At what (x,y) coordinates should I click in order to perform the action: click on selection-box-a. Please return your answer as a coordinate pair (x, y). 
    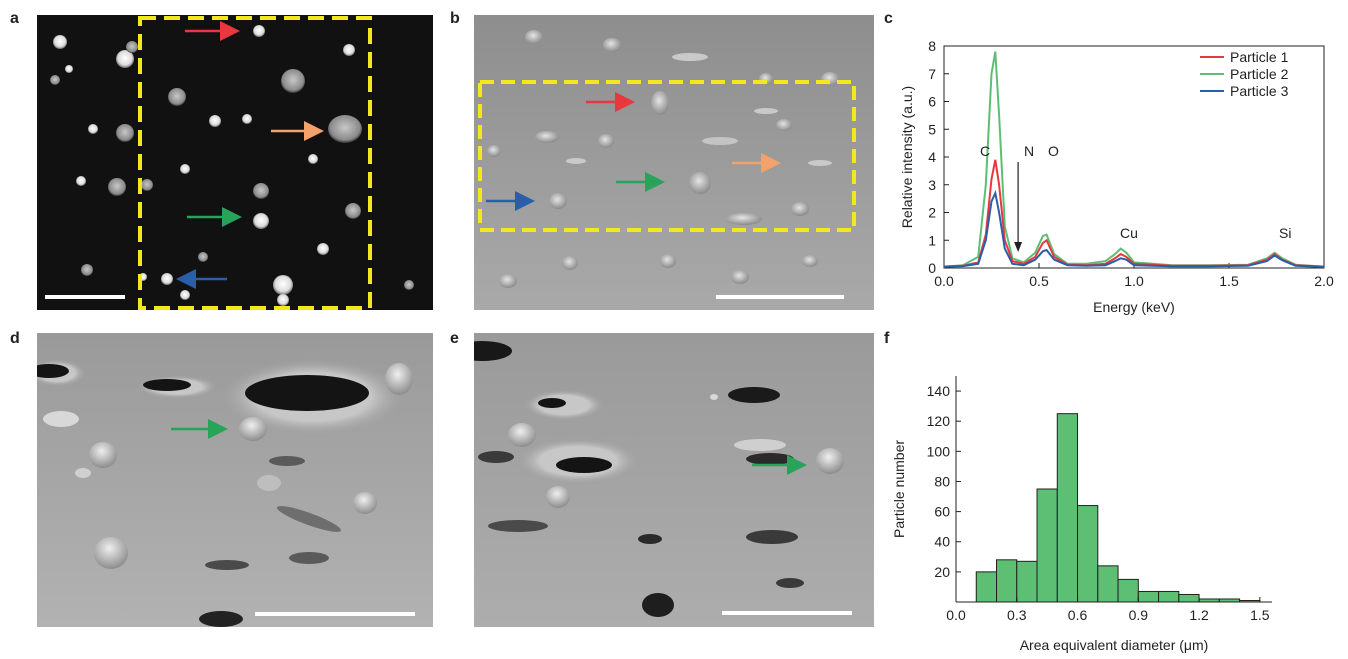
    Looking at the image, I should click on (255, 163).